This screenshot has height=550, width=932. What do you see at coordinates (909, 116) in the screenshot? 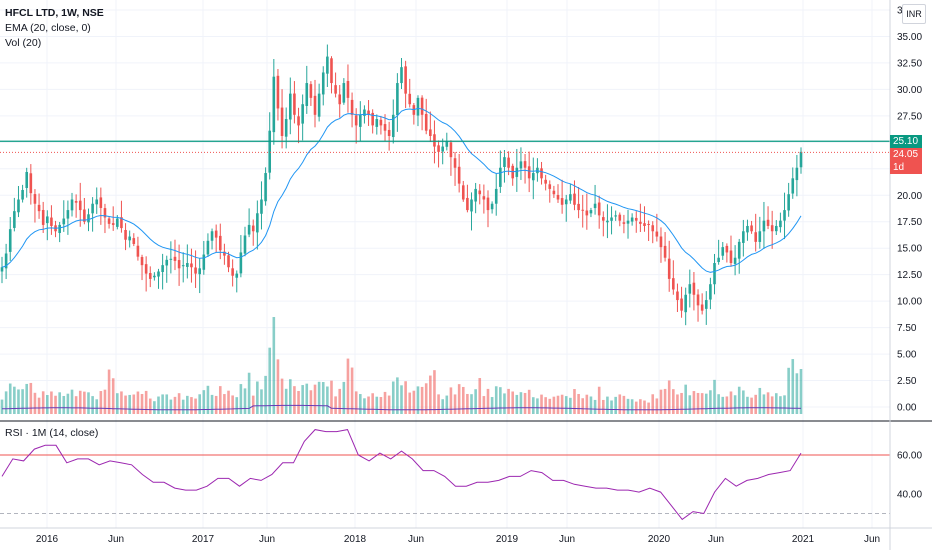
I see `price-tick-label: 27.50` at bounding box center [909, 116].